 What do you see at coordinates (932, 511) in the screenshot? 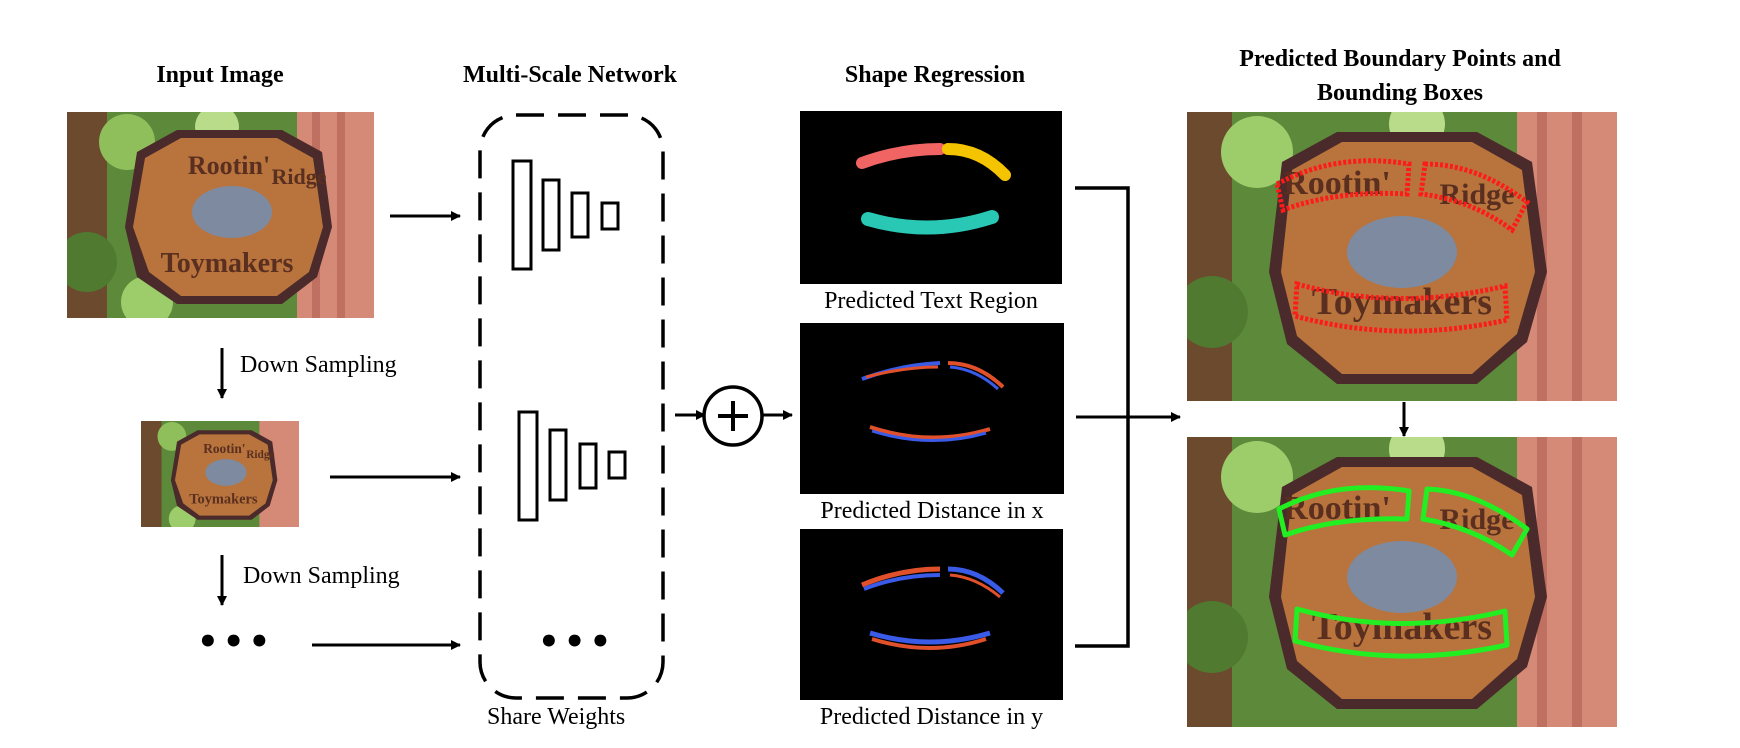
I see `distance-x-label: Predicted Distance in x` at bounding box center [932, 511].